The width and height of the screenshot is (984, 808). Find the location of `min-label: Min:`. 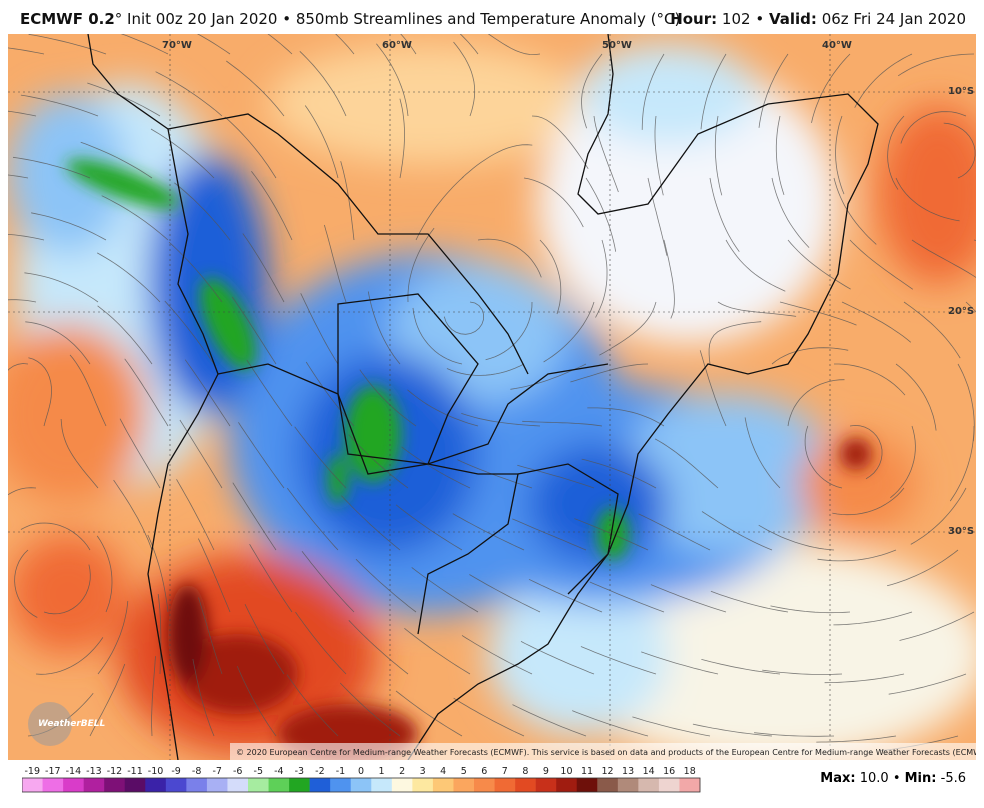

min-label: Min: is located at coordinates (920, 778).